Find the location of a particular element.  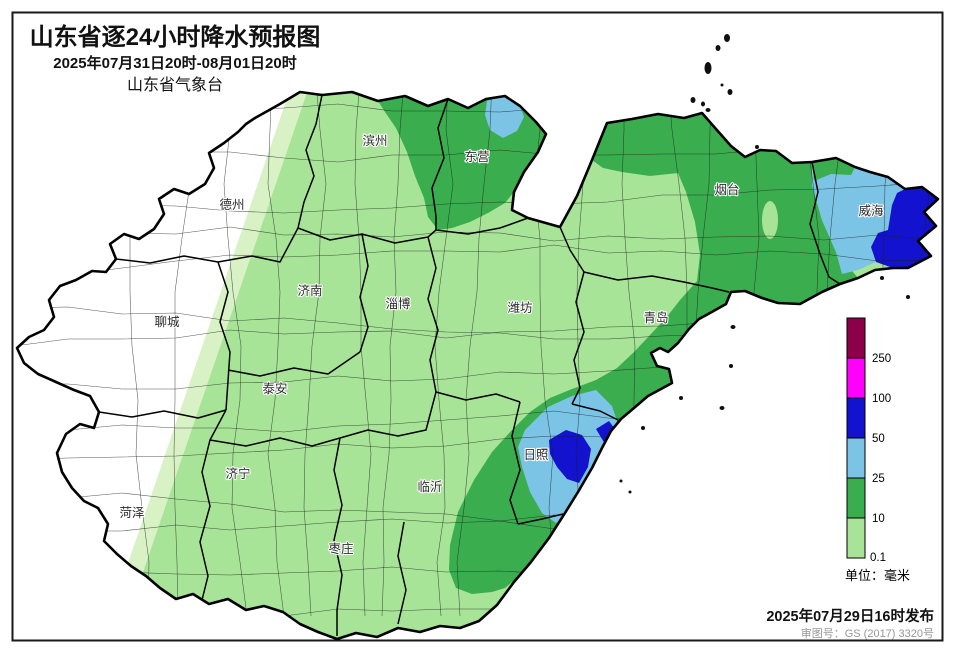

rain-strip-weihai-coast is located at coordinates (833, 169).